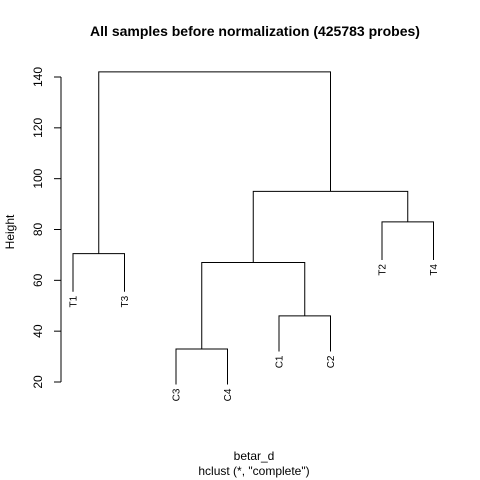 This screenshot has height=480, width=480. I want to click on y-tick-label-80: 80, so click(38, 230).